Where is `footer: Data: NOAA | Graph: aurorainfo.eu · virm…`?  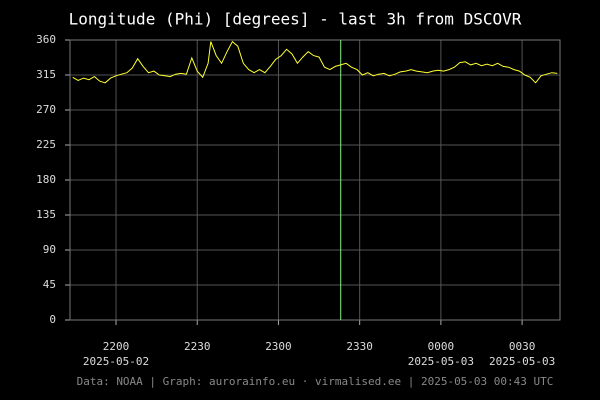
footer: Data: NOAA | Graph: aurorainfo.eu · virm… is located at coordinates (315, 381).